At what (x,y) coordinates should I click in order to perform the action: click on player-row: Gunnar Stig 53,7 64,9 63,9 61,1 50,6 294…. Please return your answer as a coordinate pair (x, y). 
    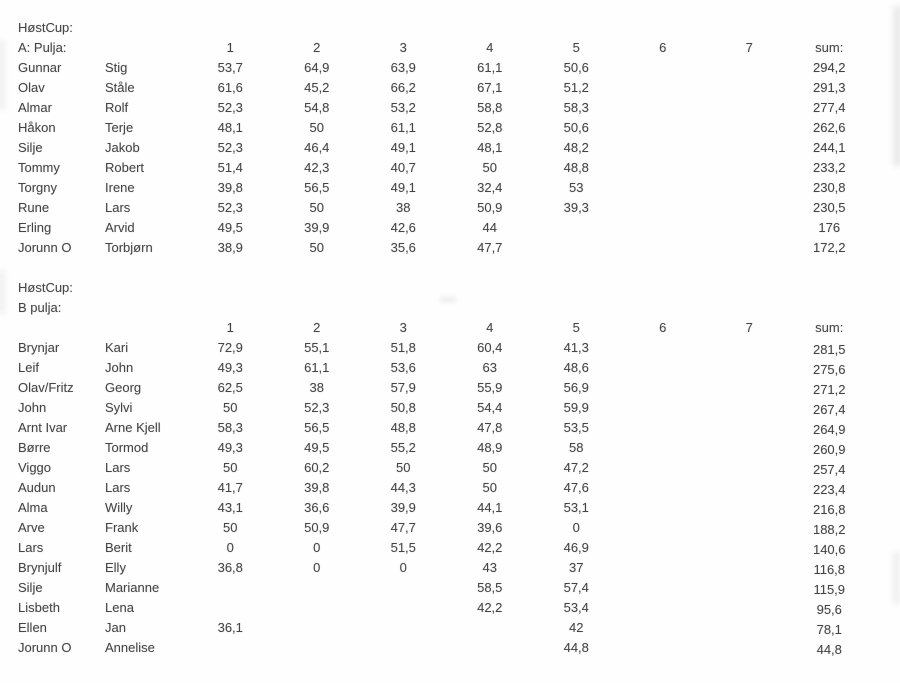
    Looking at the image, I should click on (442, 68).